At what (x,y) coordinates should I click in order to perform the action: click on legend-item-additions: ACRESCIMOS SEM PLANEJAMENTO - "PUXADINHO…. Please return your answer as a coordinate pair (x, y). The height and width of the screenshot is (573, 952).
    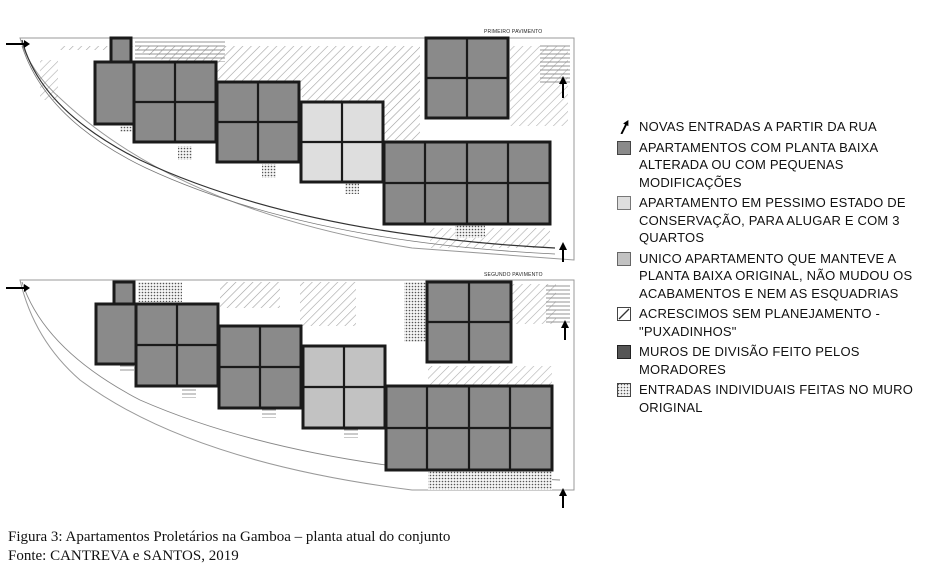
    Looking at the image, I should click on (780, 322).